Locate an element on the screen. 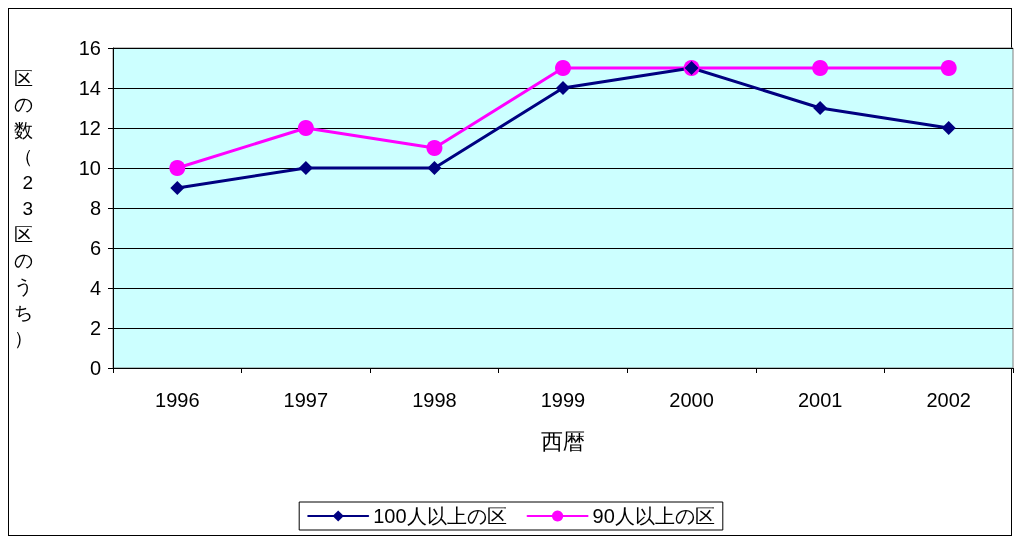 Image resolution: width=1022 pixels, height=536 pixels. x-tick-label: 1997 is located at coordinates (306, 400).